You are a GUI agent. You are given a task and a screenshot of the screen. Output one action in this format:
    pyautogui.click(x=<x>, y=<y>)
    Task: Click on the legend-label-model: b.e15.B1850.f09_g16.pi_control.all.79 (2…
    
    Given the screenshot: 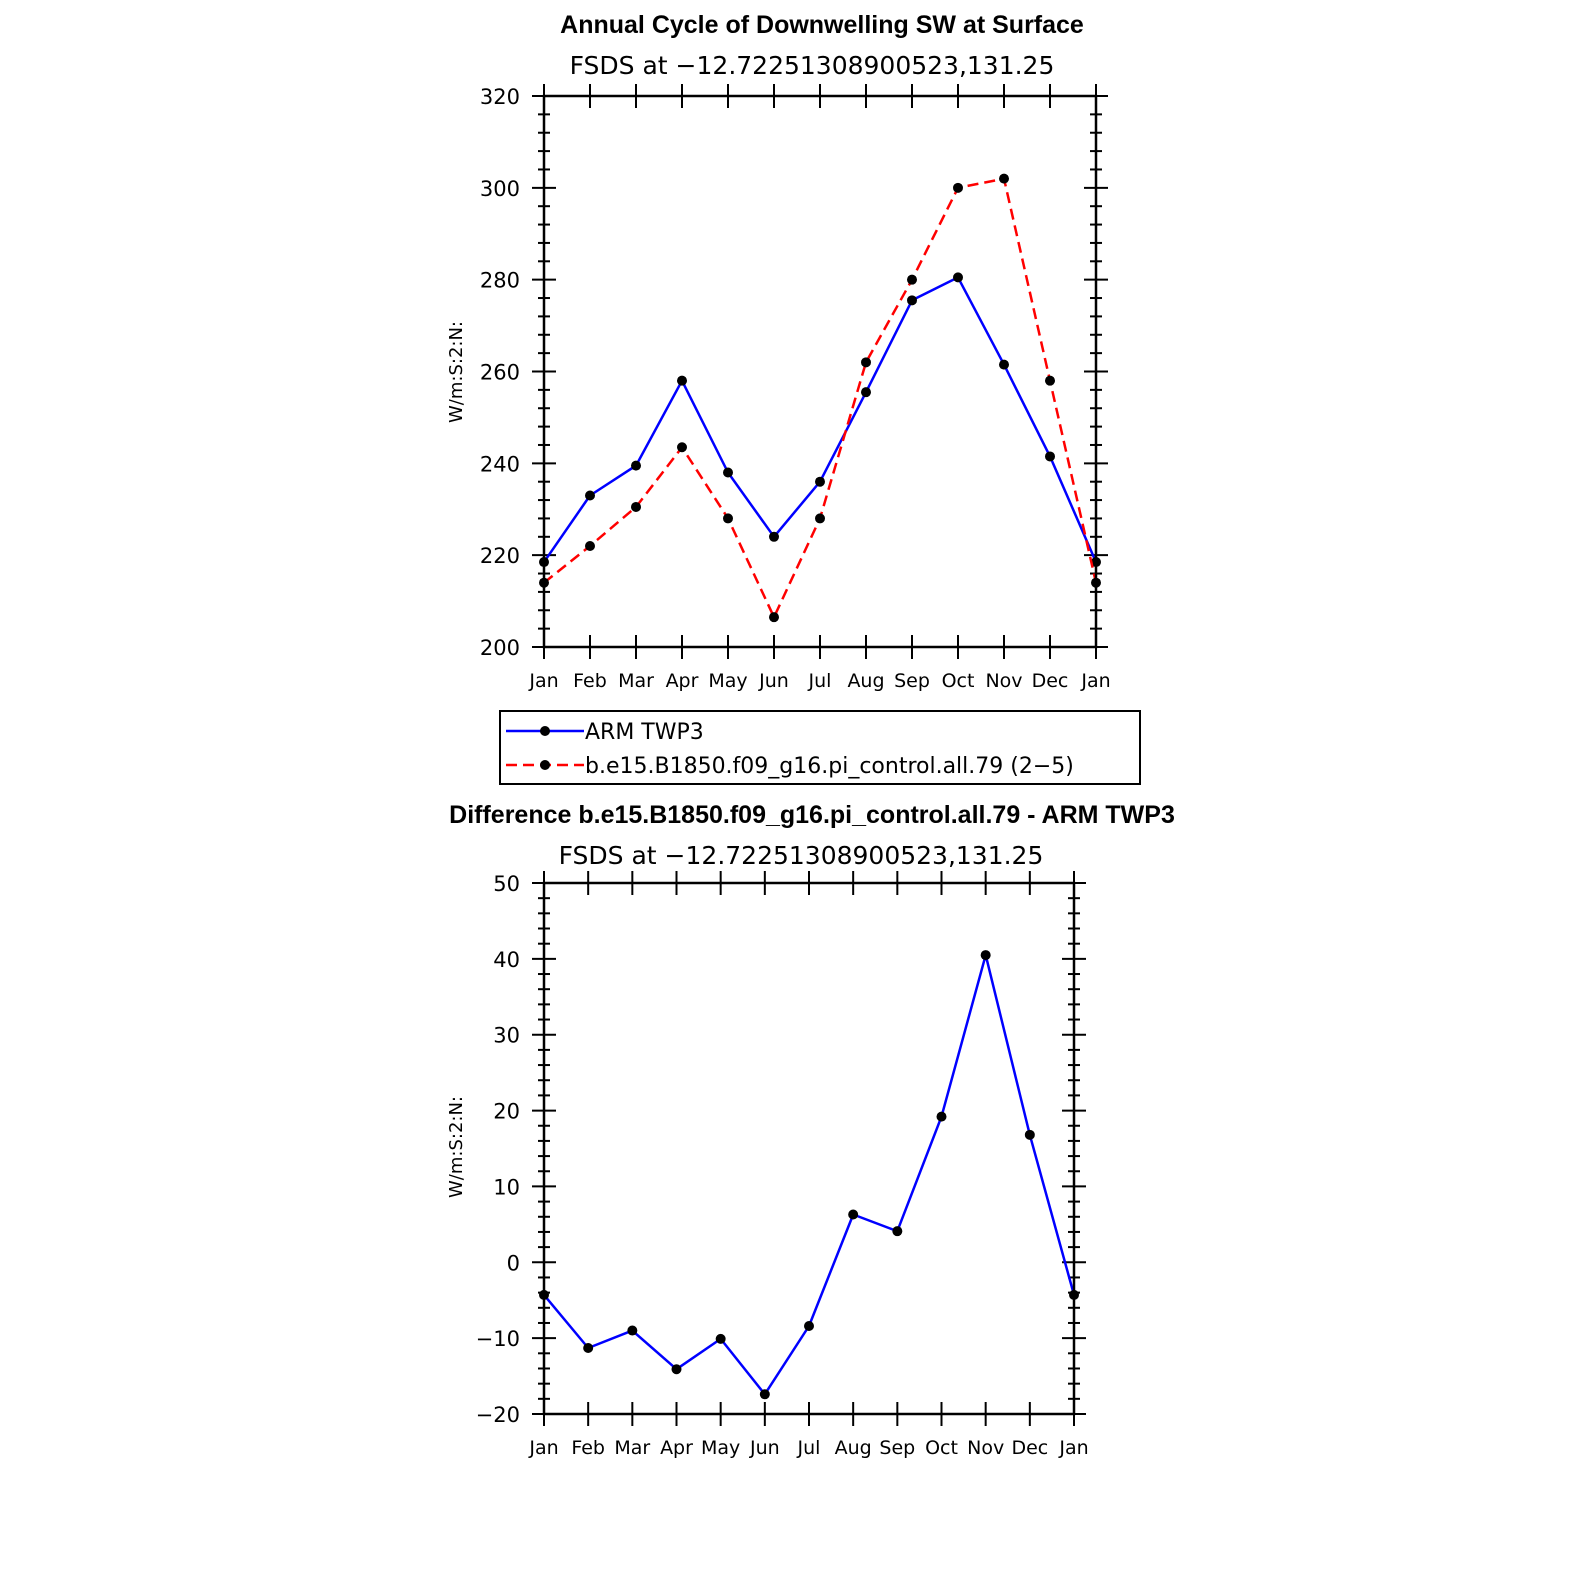 What is the action you would take?
    pyautogui.click(x=829, y=766)
    